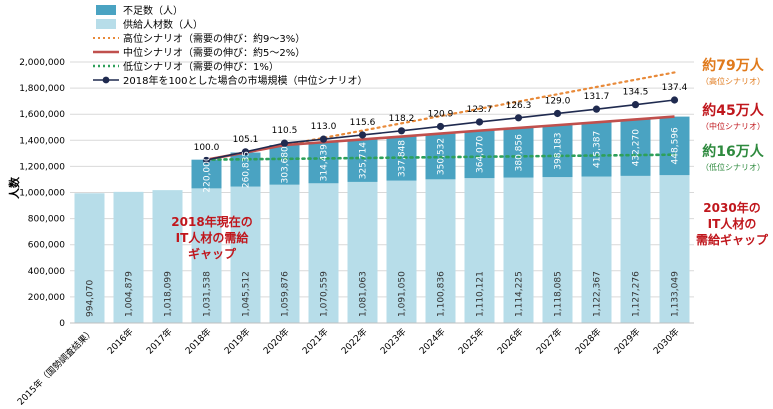 The width and height of the screenshot is (773, 409). Describe the element at coordinates (732, 239) in the screenshot. I see `annotation-gap-2030-line-3: 需給ギャップ` at that location.